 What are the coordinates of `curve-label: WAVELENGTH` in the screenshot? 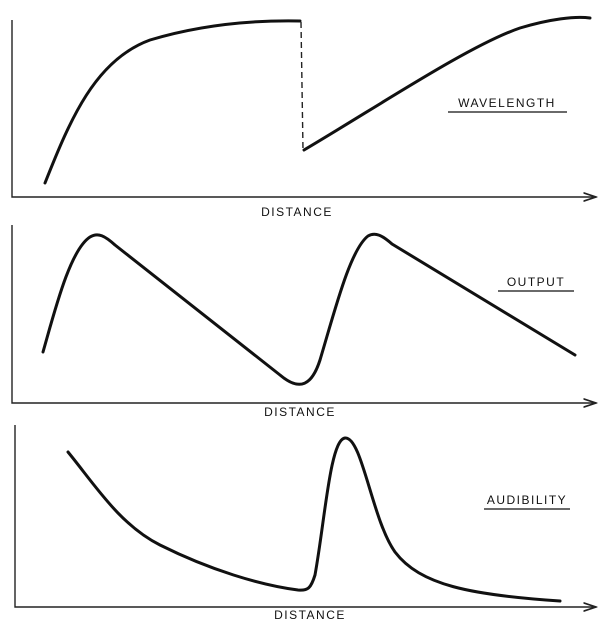 It's located at (507, 103).